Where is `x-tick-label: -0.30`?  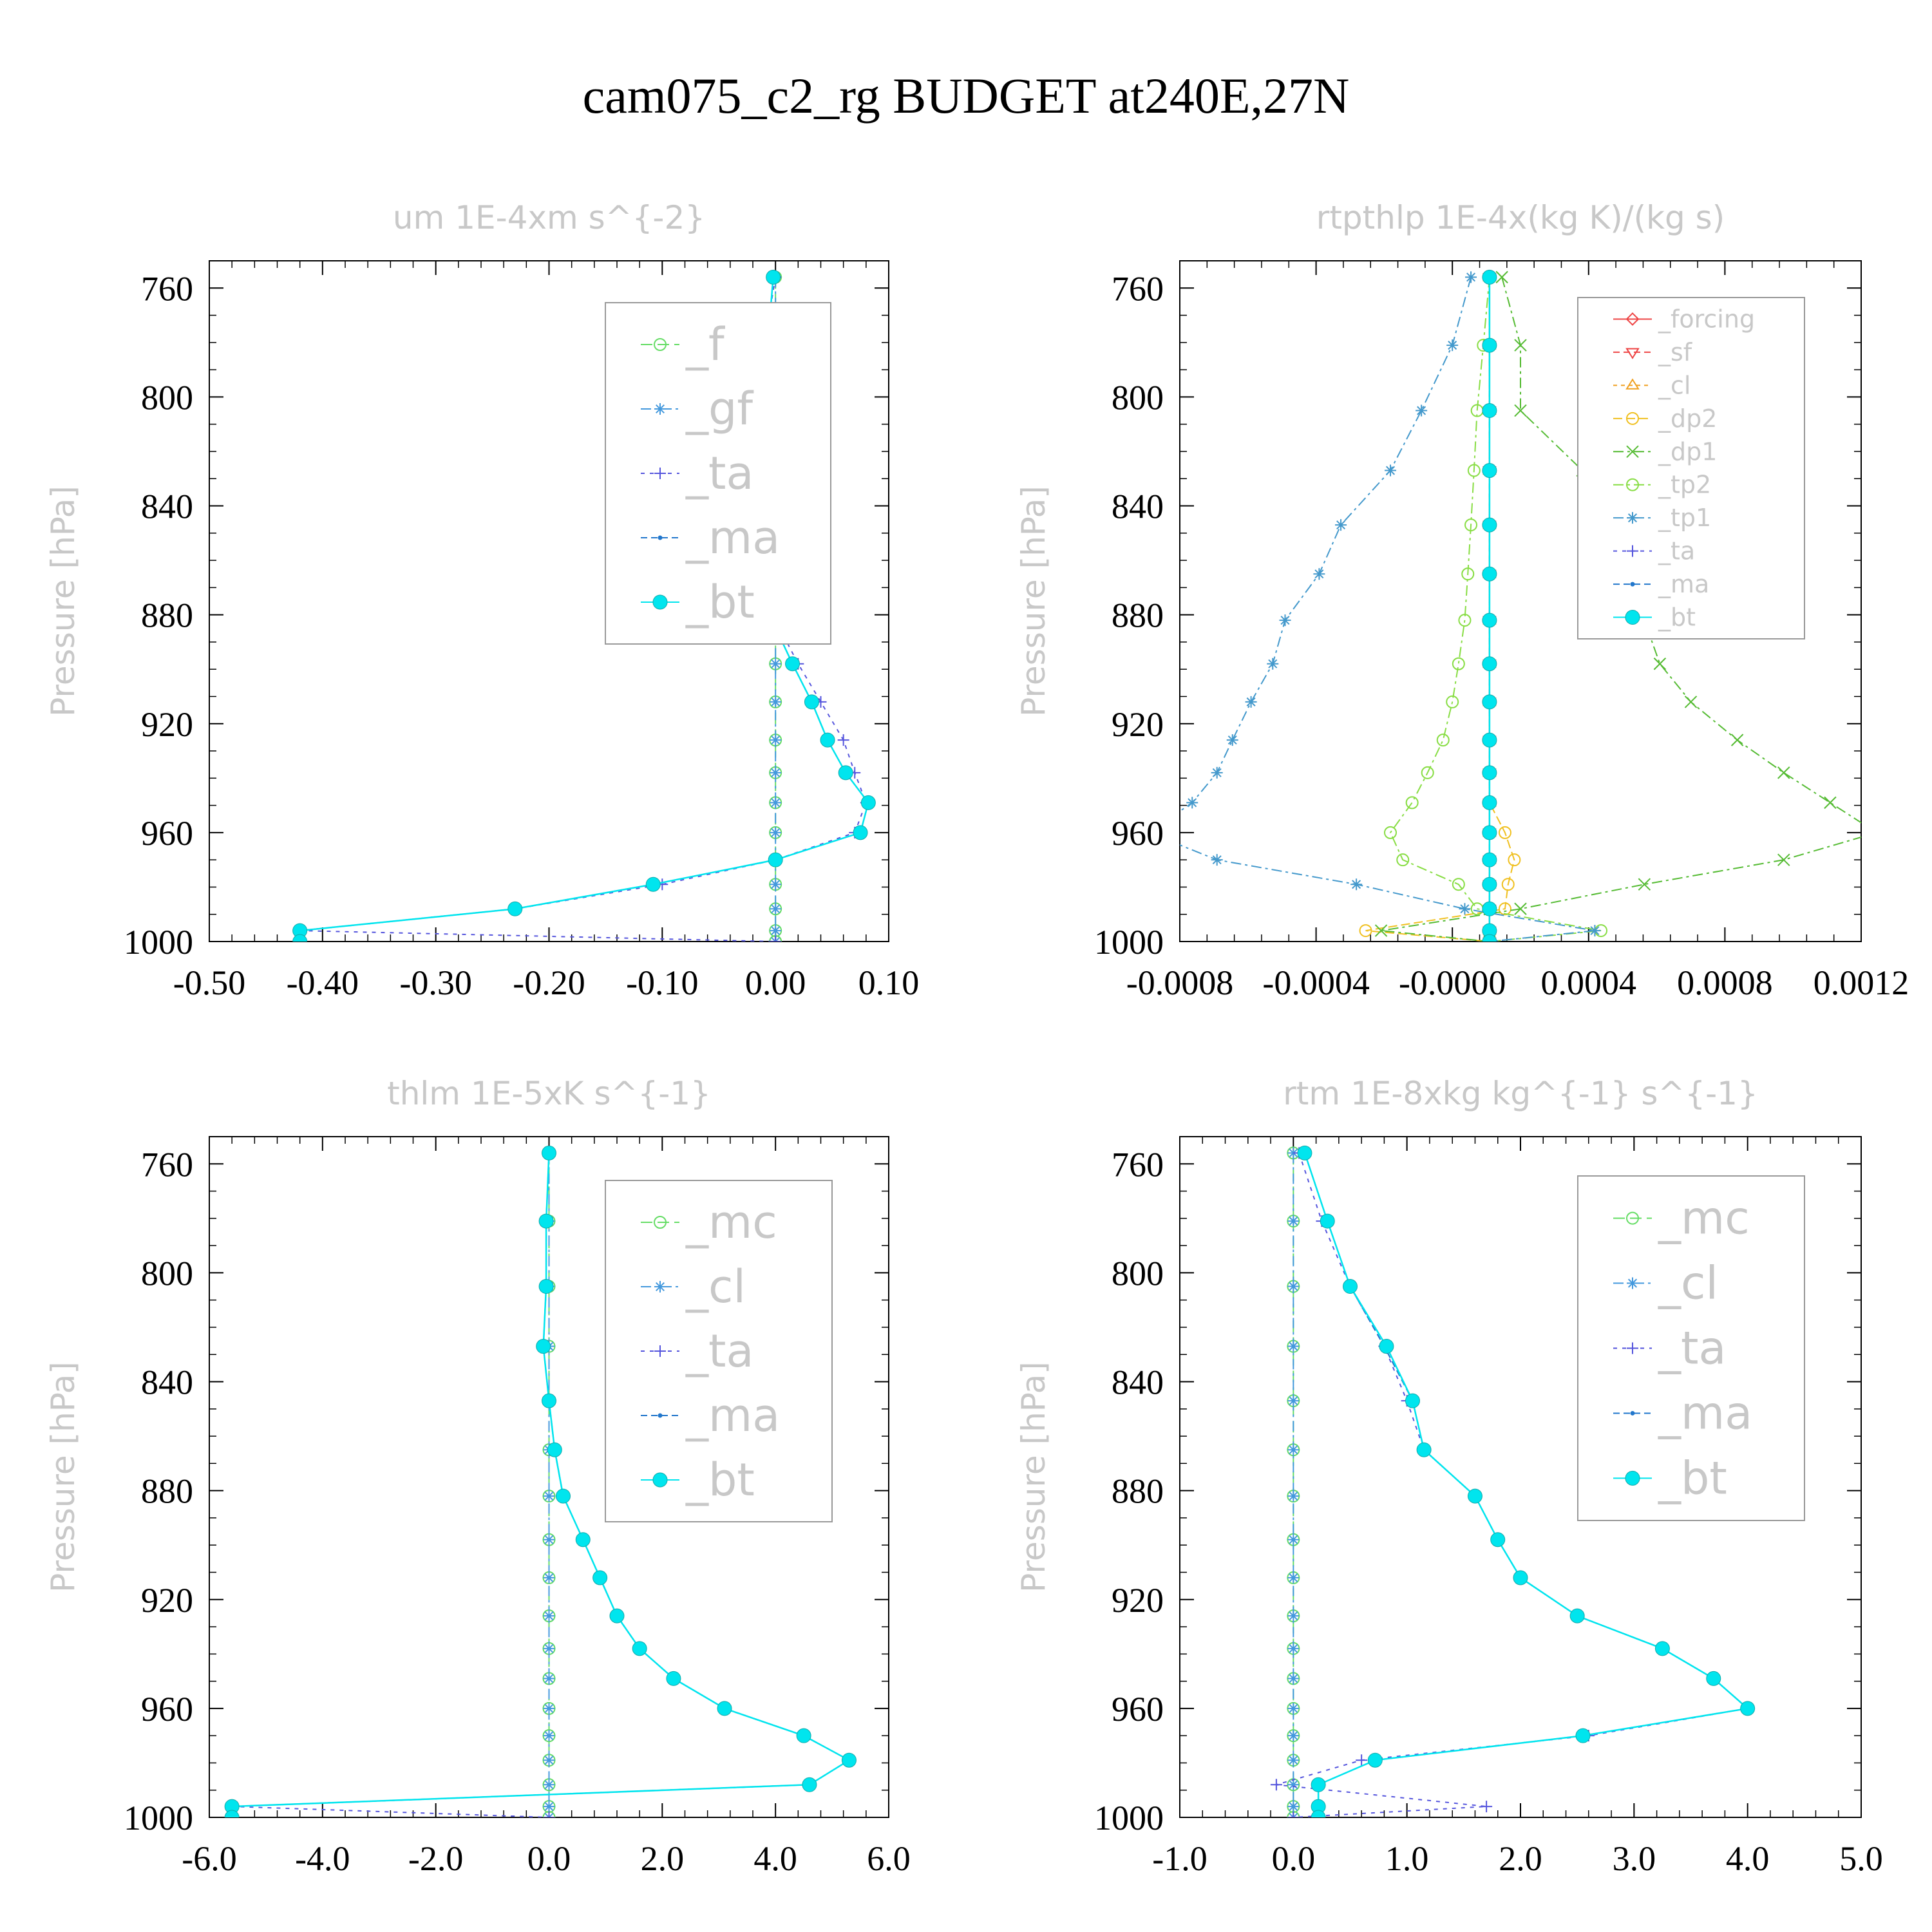
x-tick-label: -0.30 is located at coordinates (435, 982).